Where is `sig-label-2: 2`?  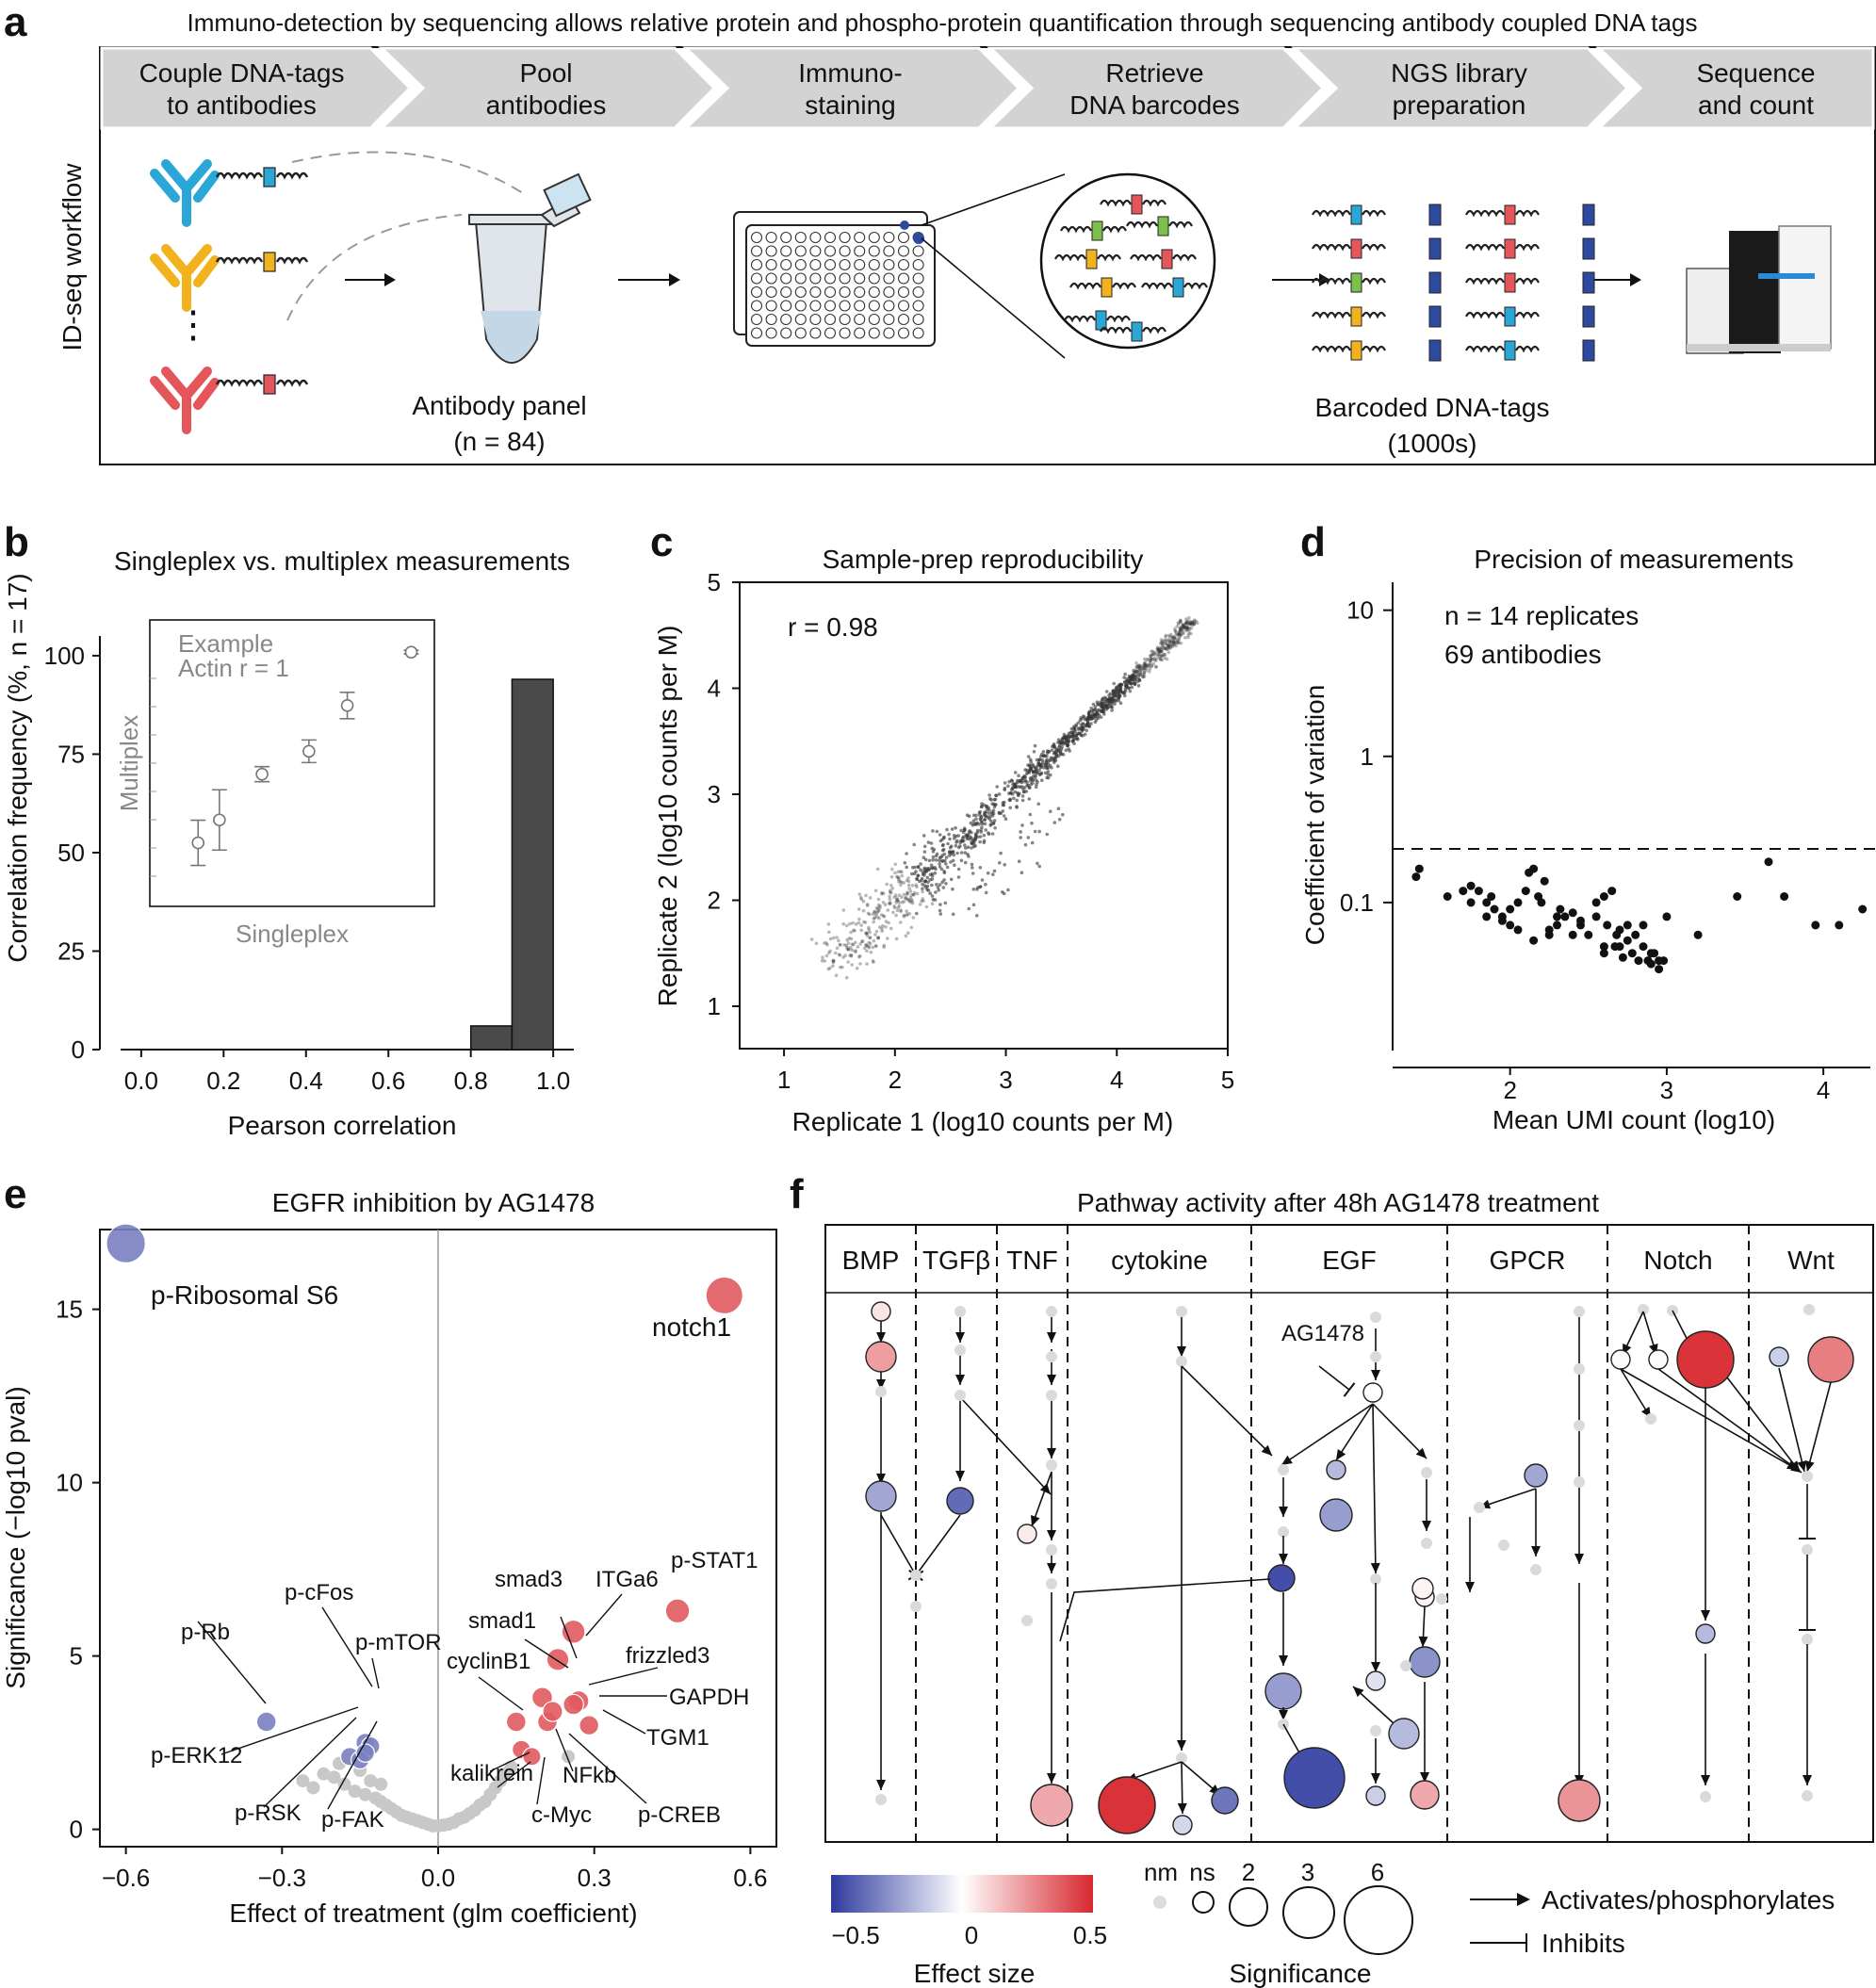
sig-label-2: 2 is located at coordinates (1249, 1872).